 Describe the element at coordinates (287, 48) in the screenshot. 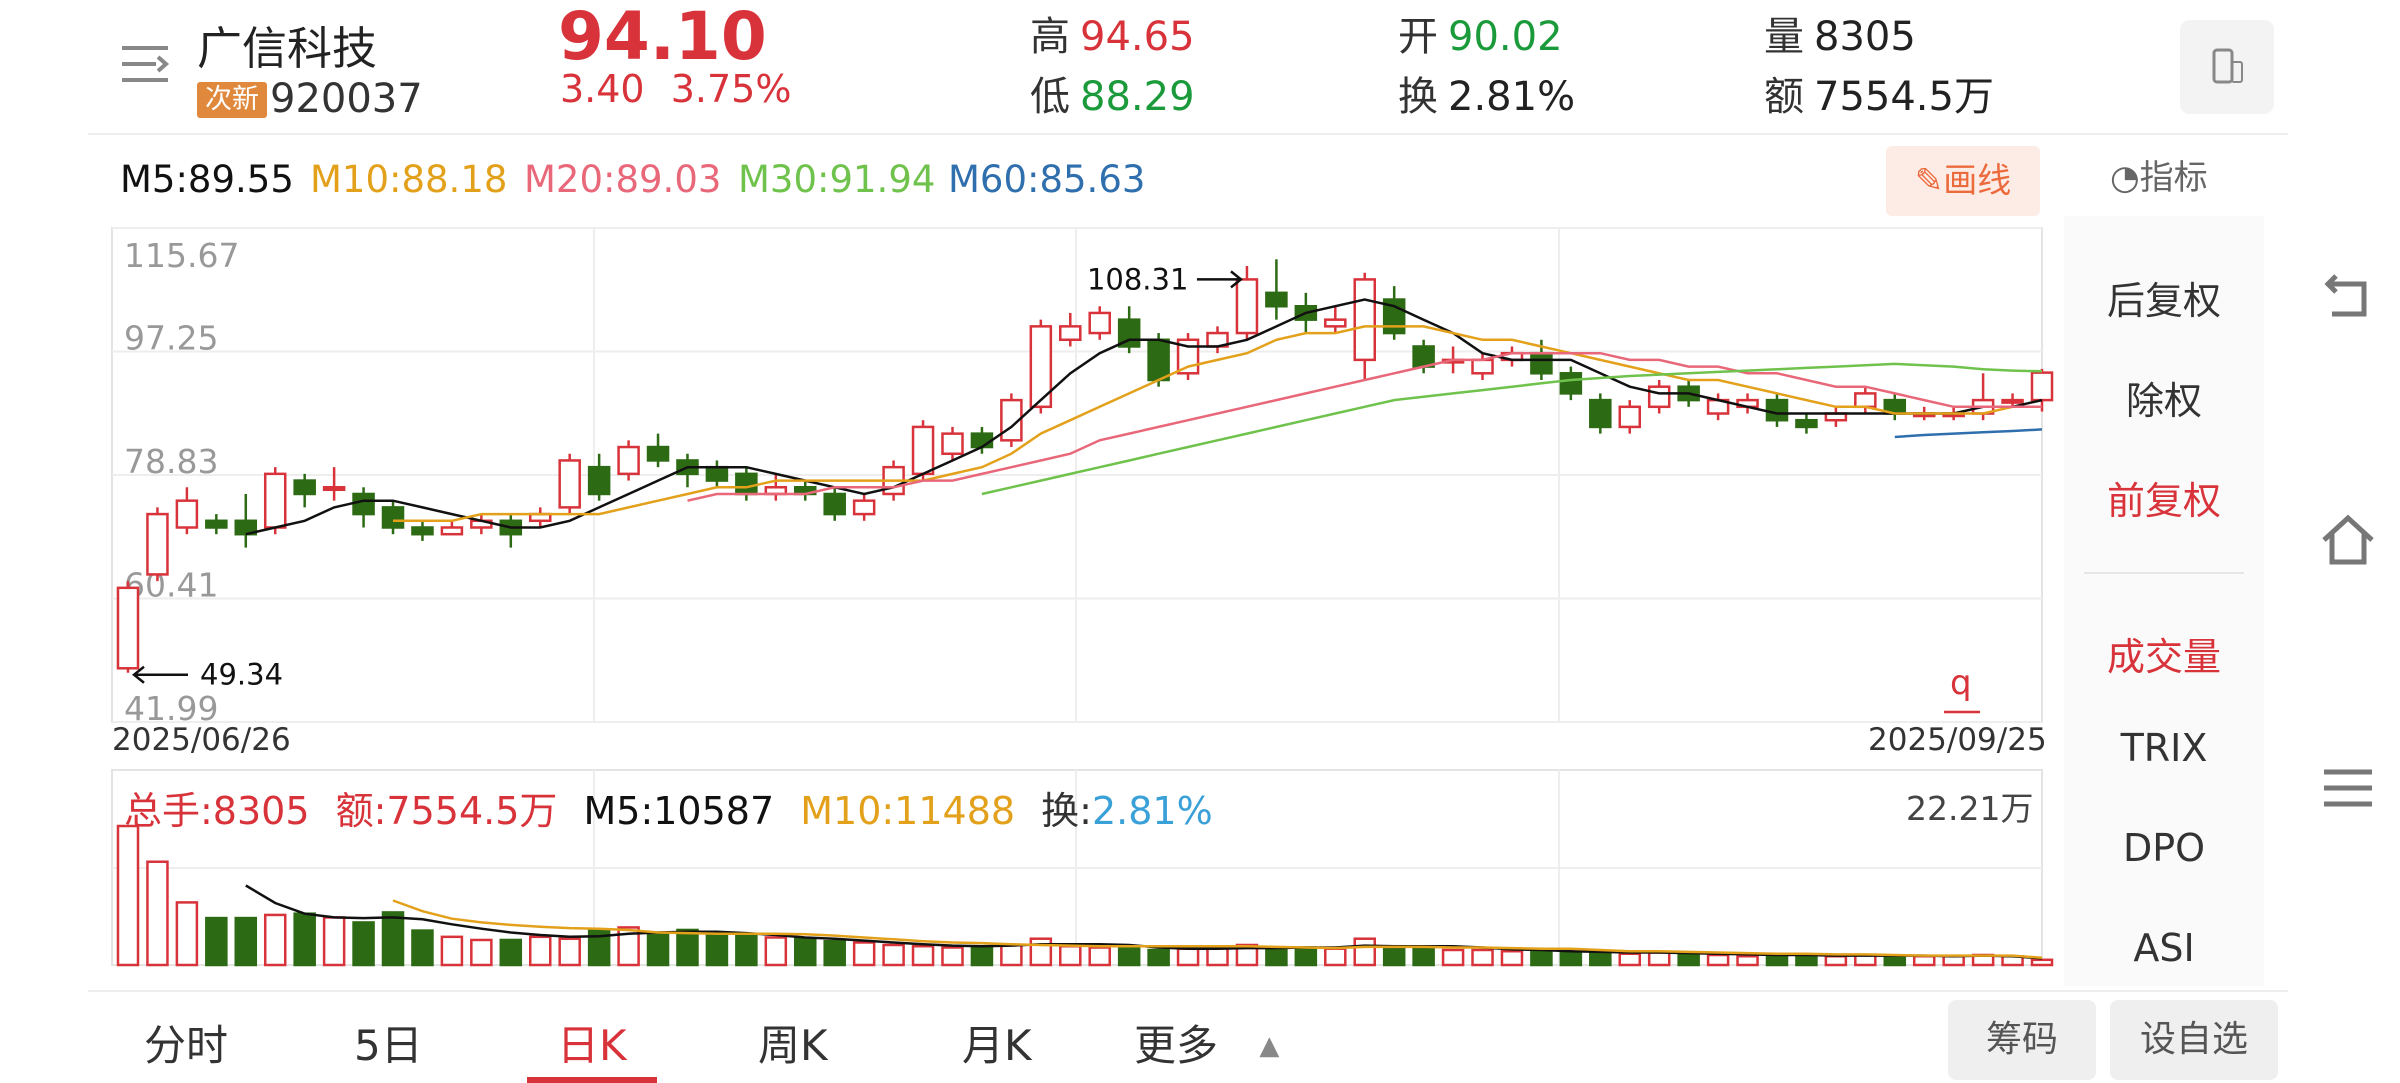

I see `stock-name: 广信科技` at that location.